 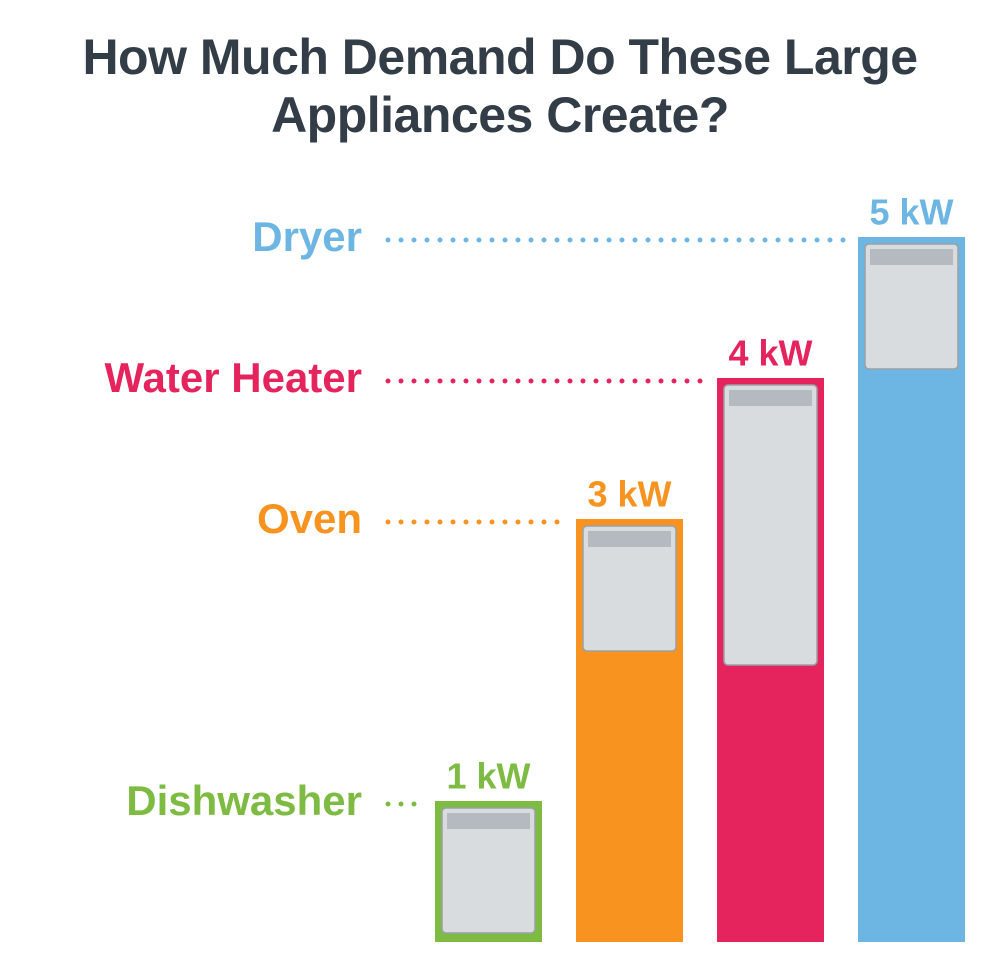 I want to click on category-label: Oven, so click(x=309, y=518).